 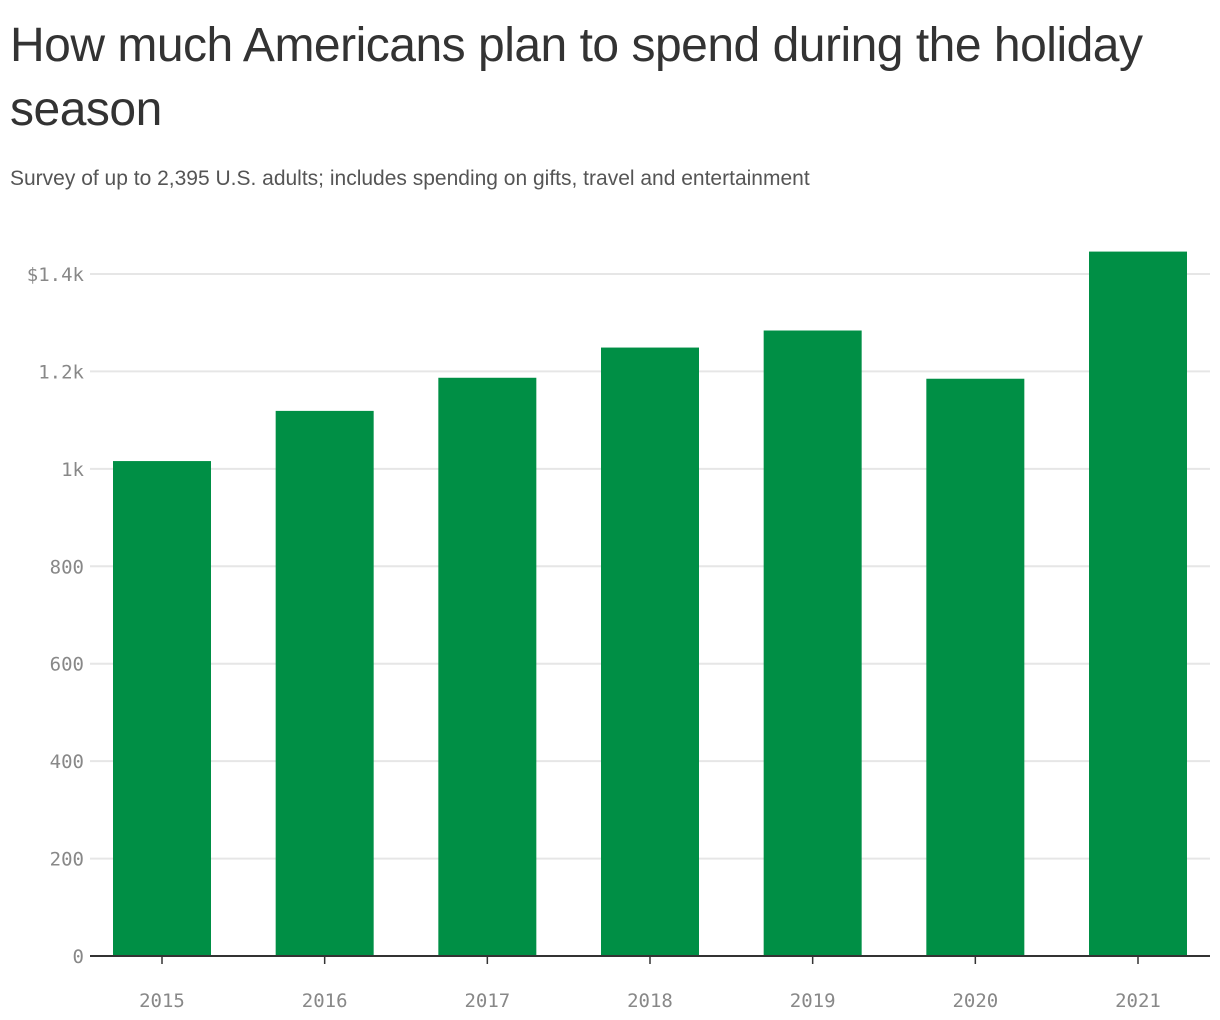 I want to click on x-tick-label: 2021, so click(x=1138, y=1001).